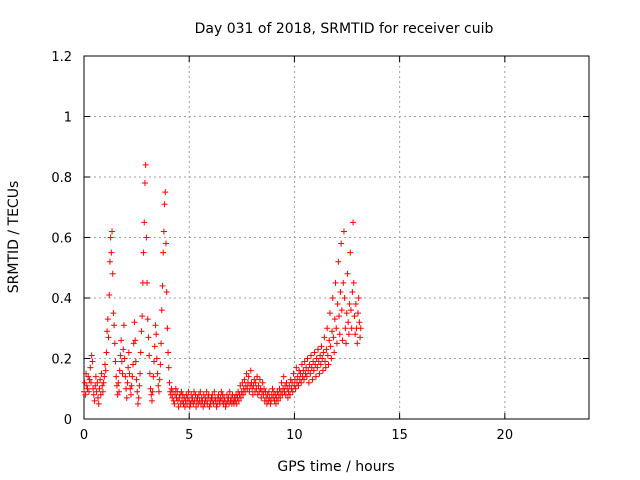 This screenshot has height=480, width=640. I want to click on x-axis-label: GPS time / hours, so click(335, 467).